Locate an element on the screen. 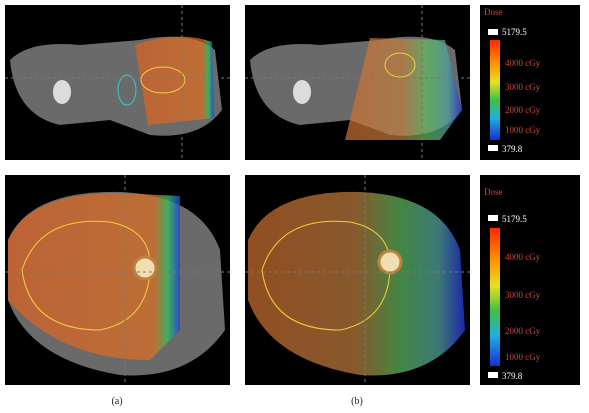  panel-b-top is located at coordinates (357, 82).